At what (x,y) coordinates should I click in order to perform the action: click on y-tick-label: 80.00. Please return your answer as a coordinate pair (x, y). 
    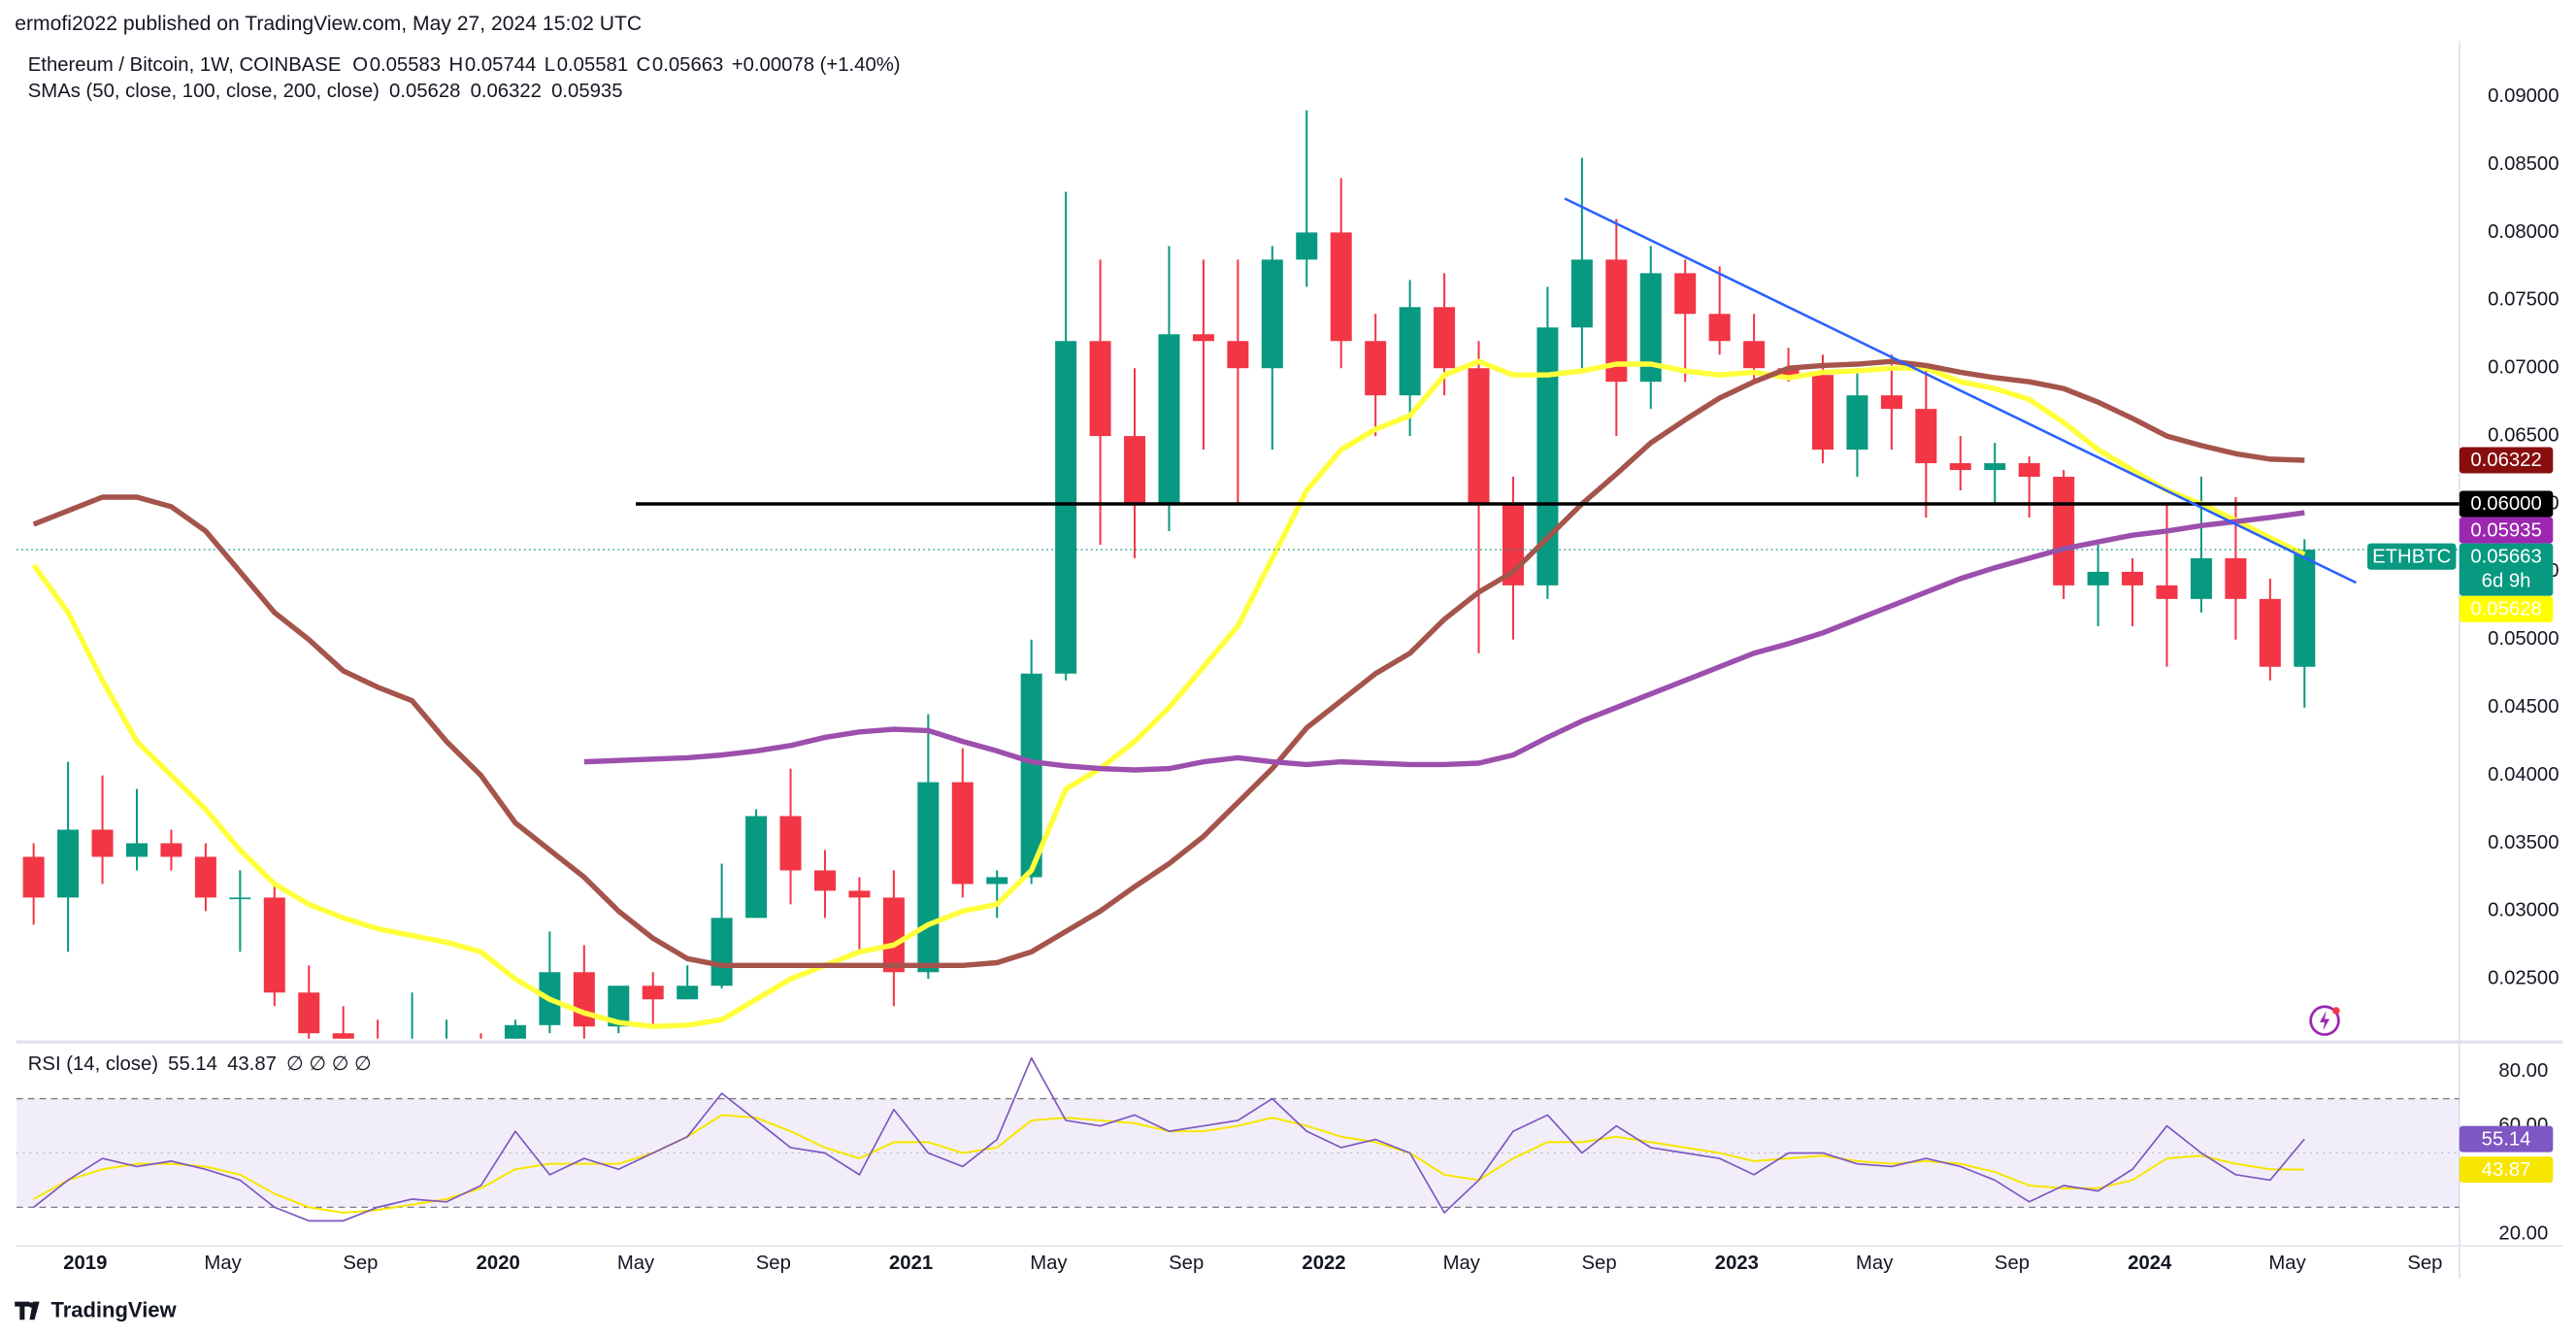
    Looking at the image, I should click on (2523, 1071).